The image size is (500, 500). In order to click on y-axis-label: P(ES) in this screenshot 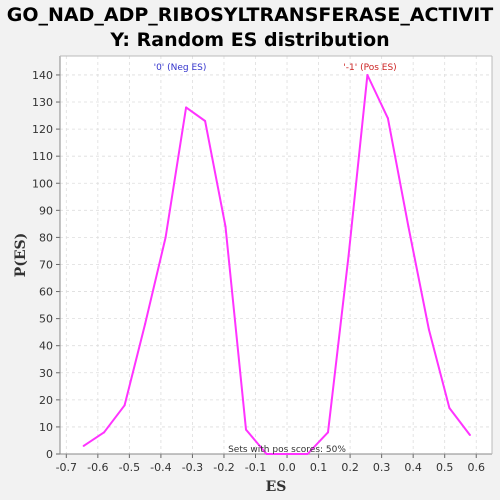, I will do `click(21, 255)`.